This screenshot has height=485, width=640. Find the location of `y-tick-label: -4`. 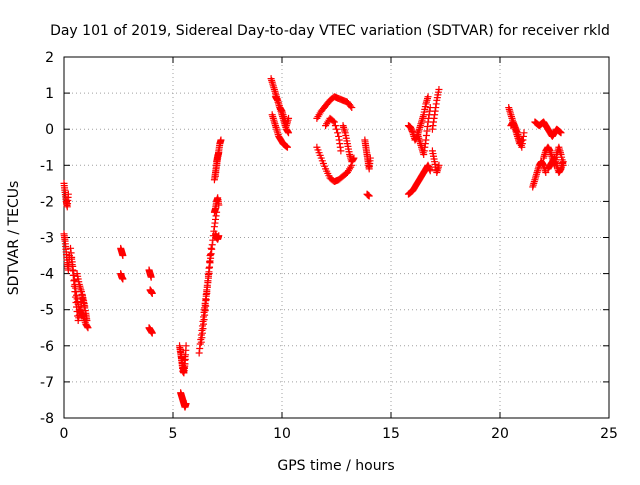

y-tick-label: -4 is located at coordinates (47, 275).